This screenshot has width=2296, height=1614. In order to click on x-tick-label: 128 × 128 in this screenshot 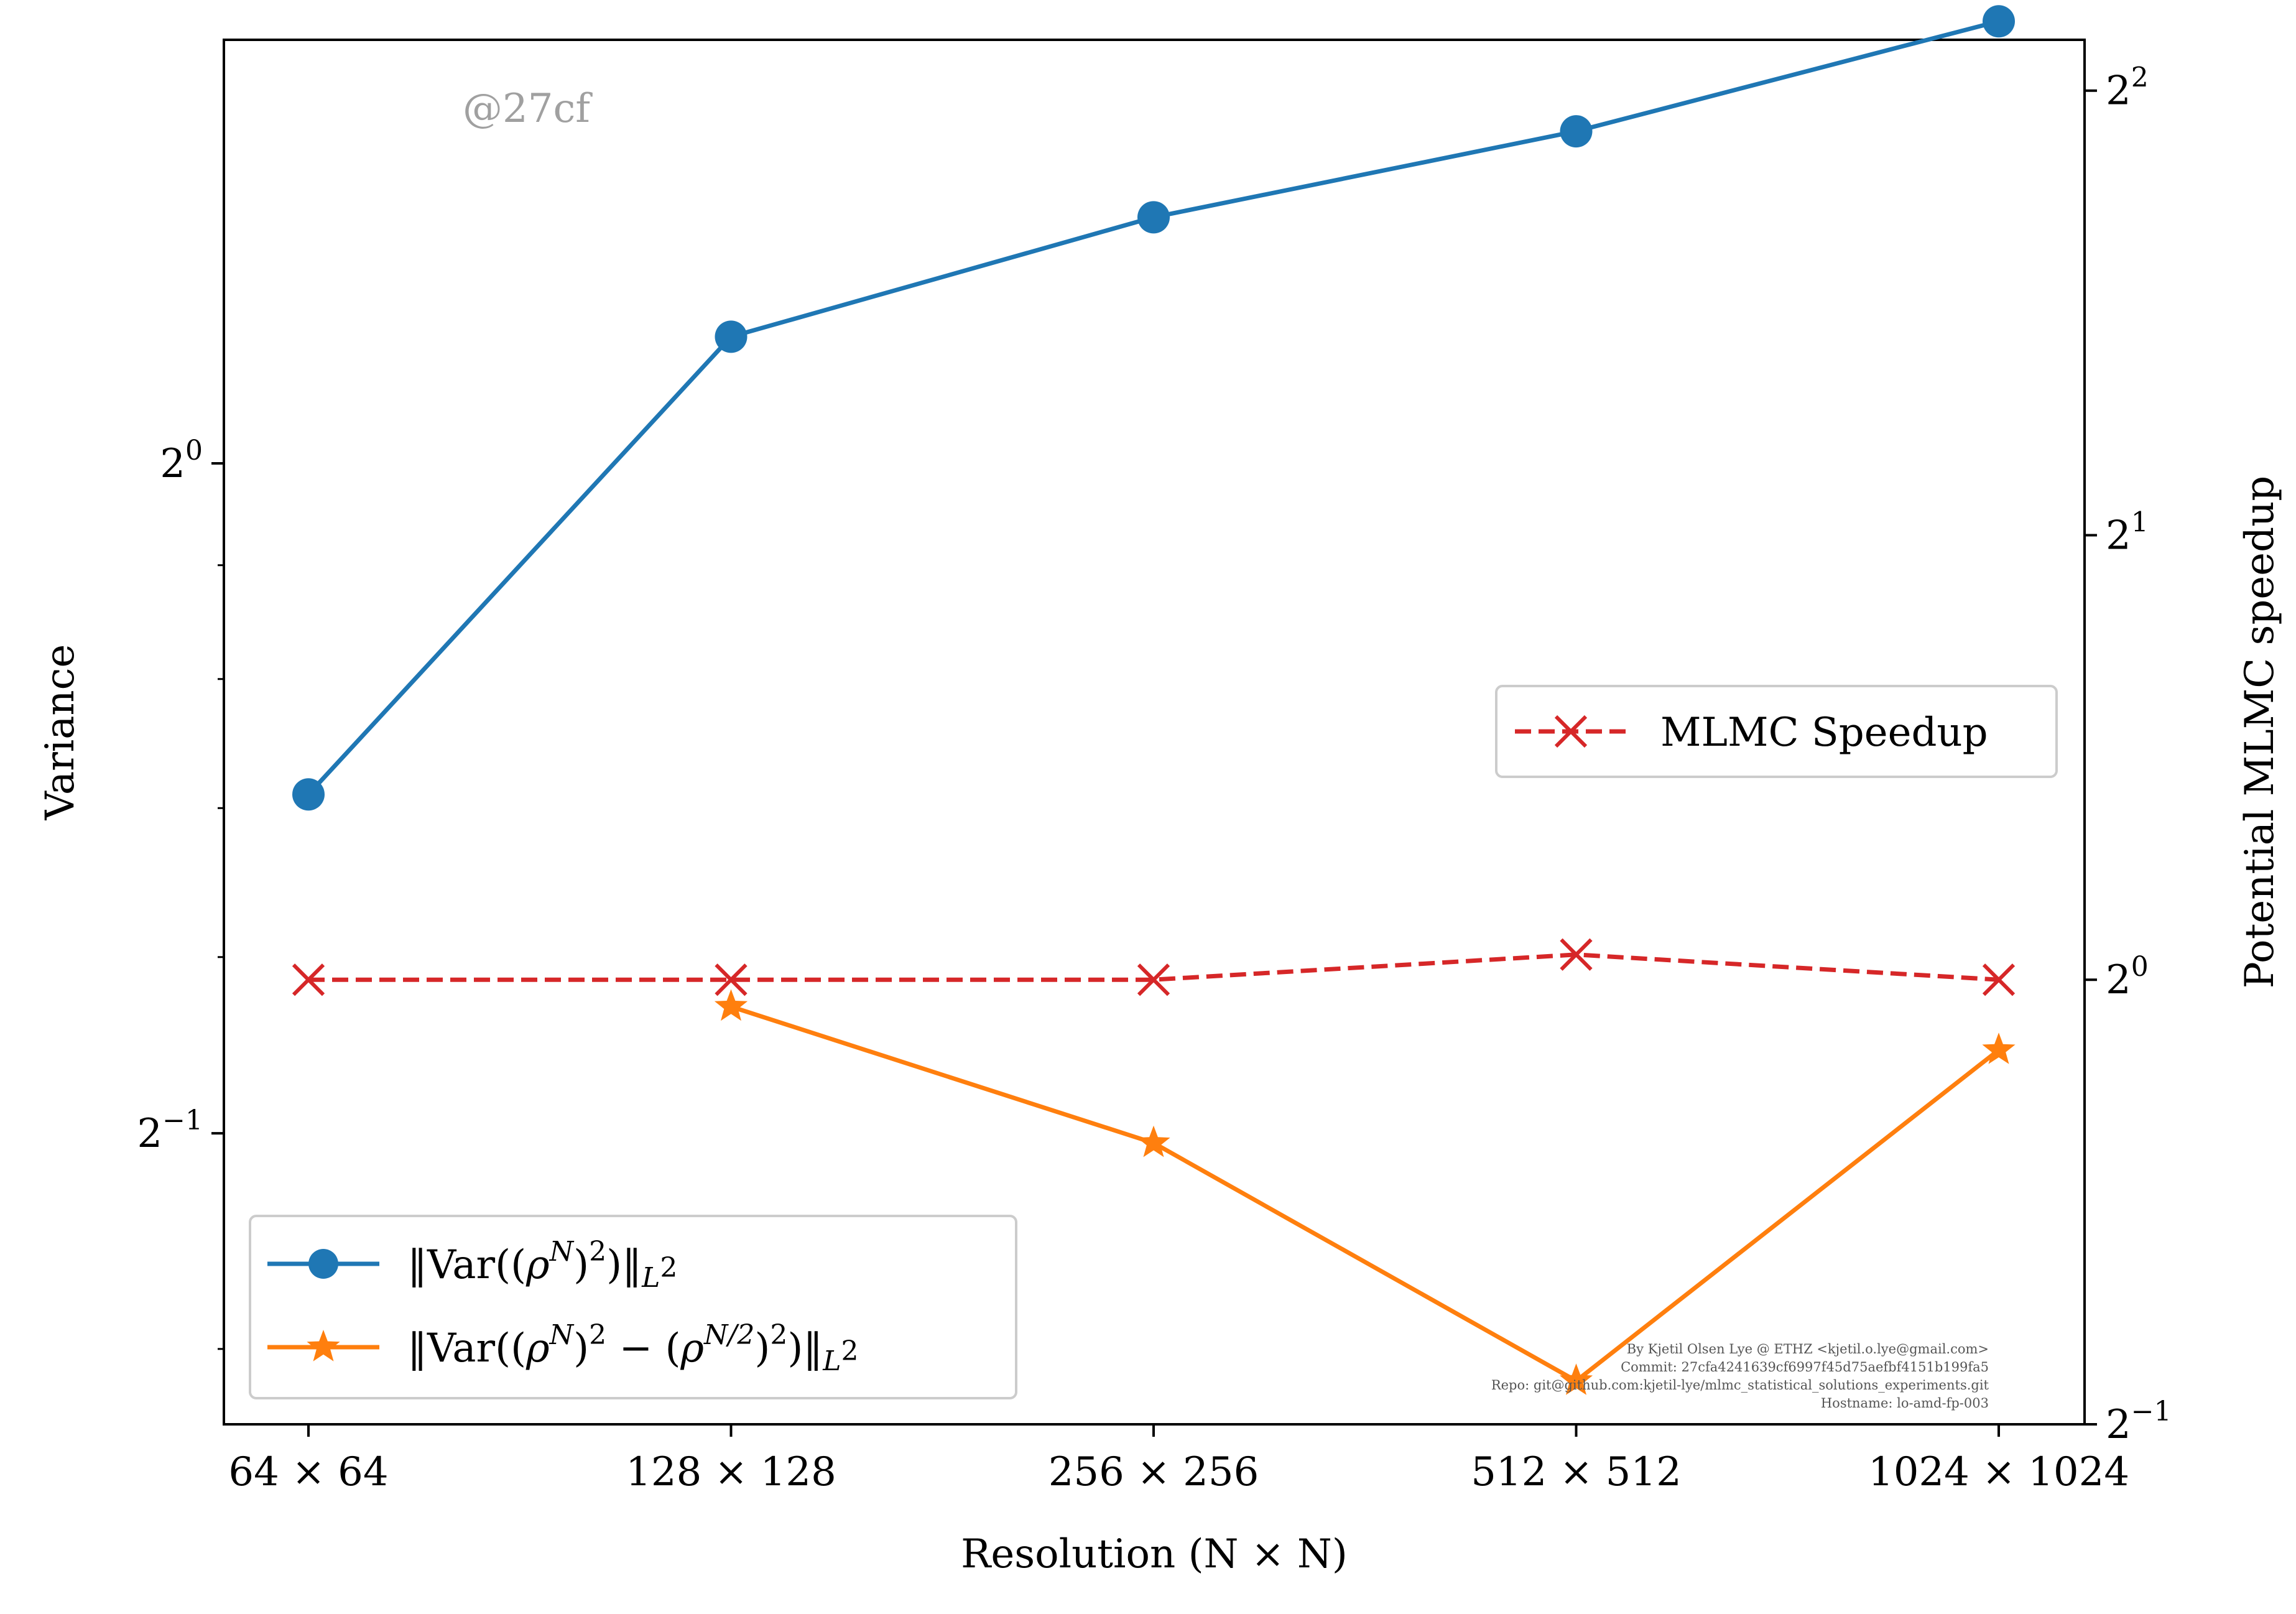, I will do `click(731, 1472)`.